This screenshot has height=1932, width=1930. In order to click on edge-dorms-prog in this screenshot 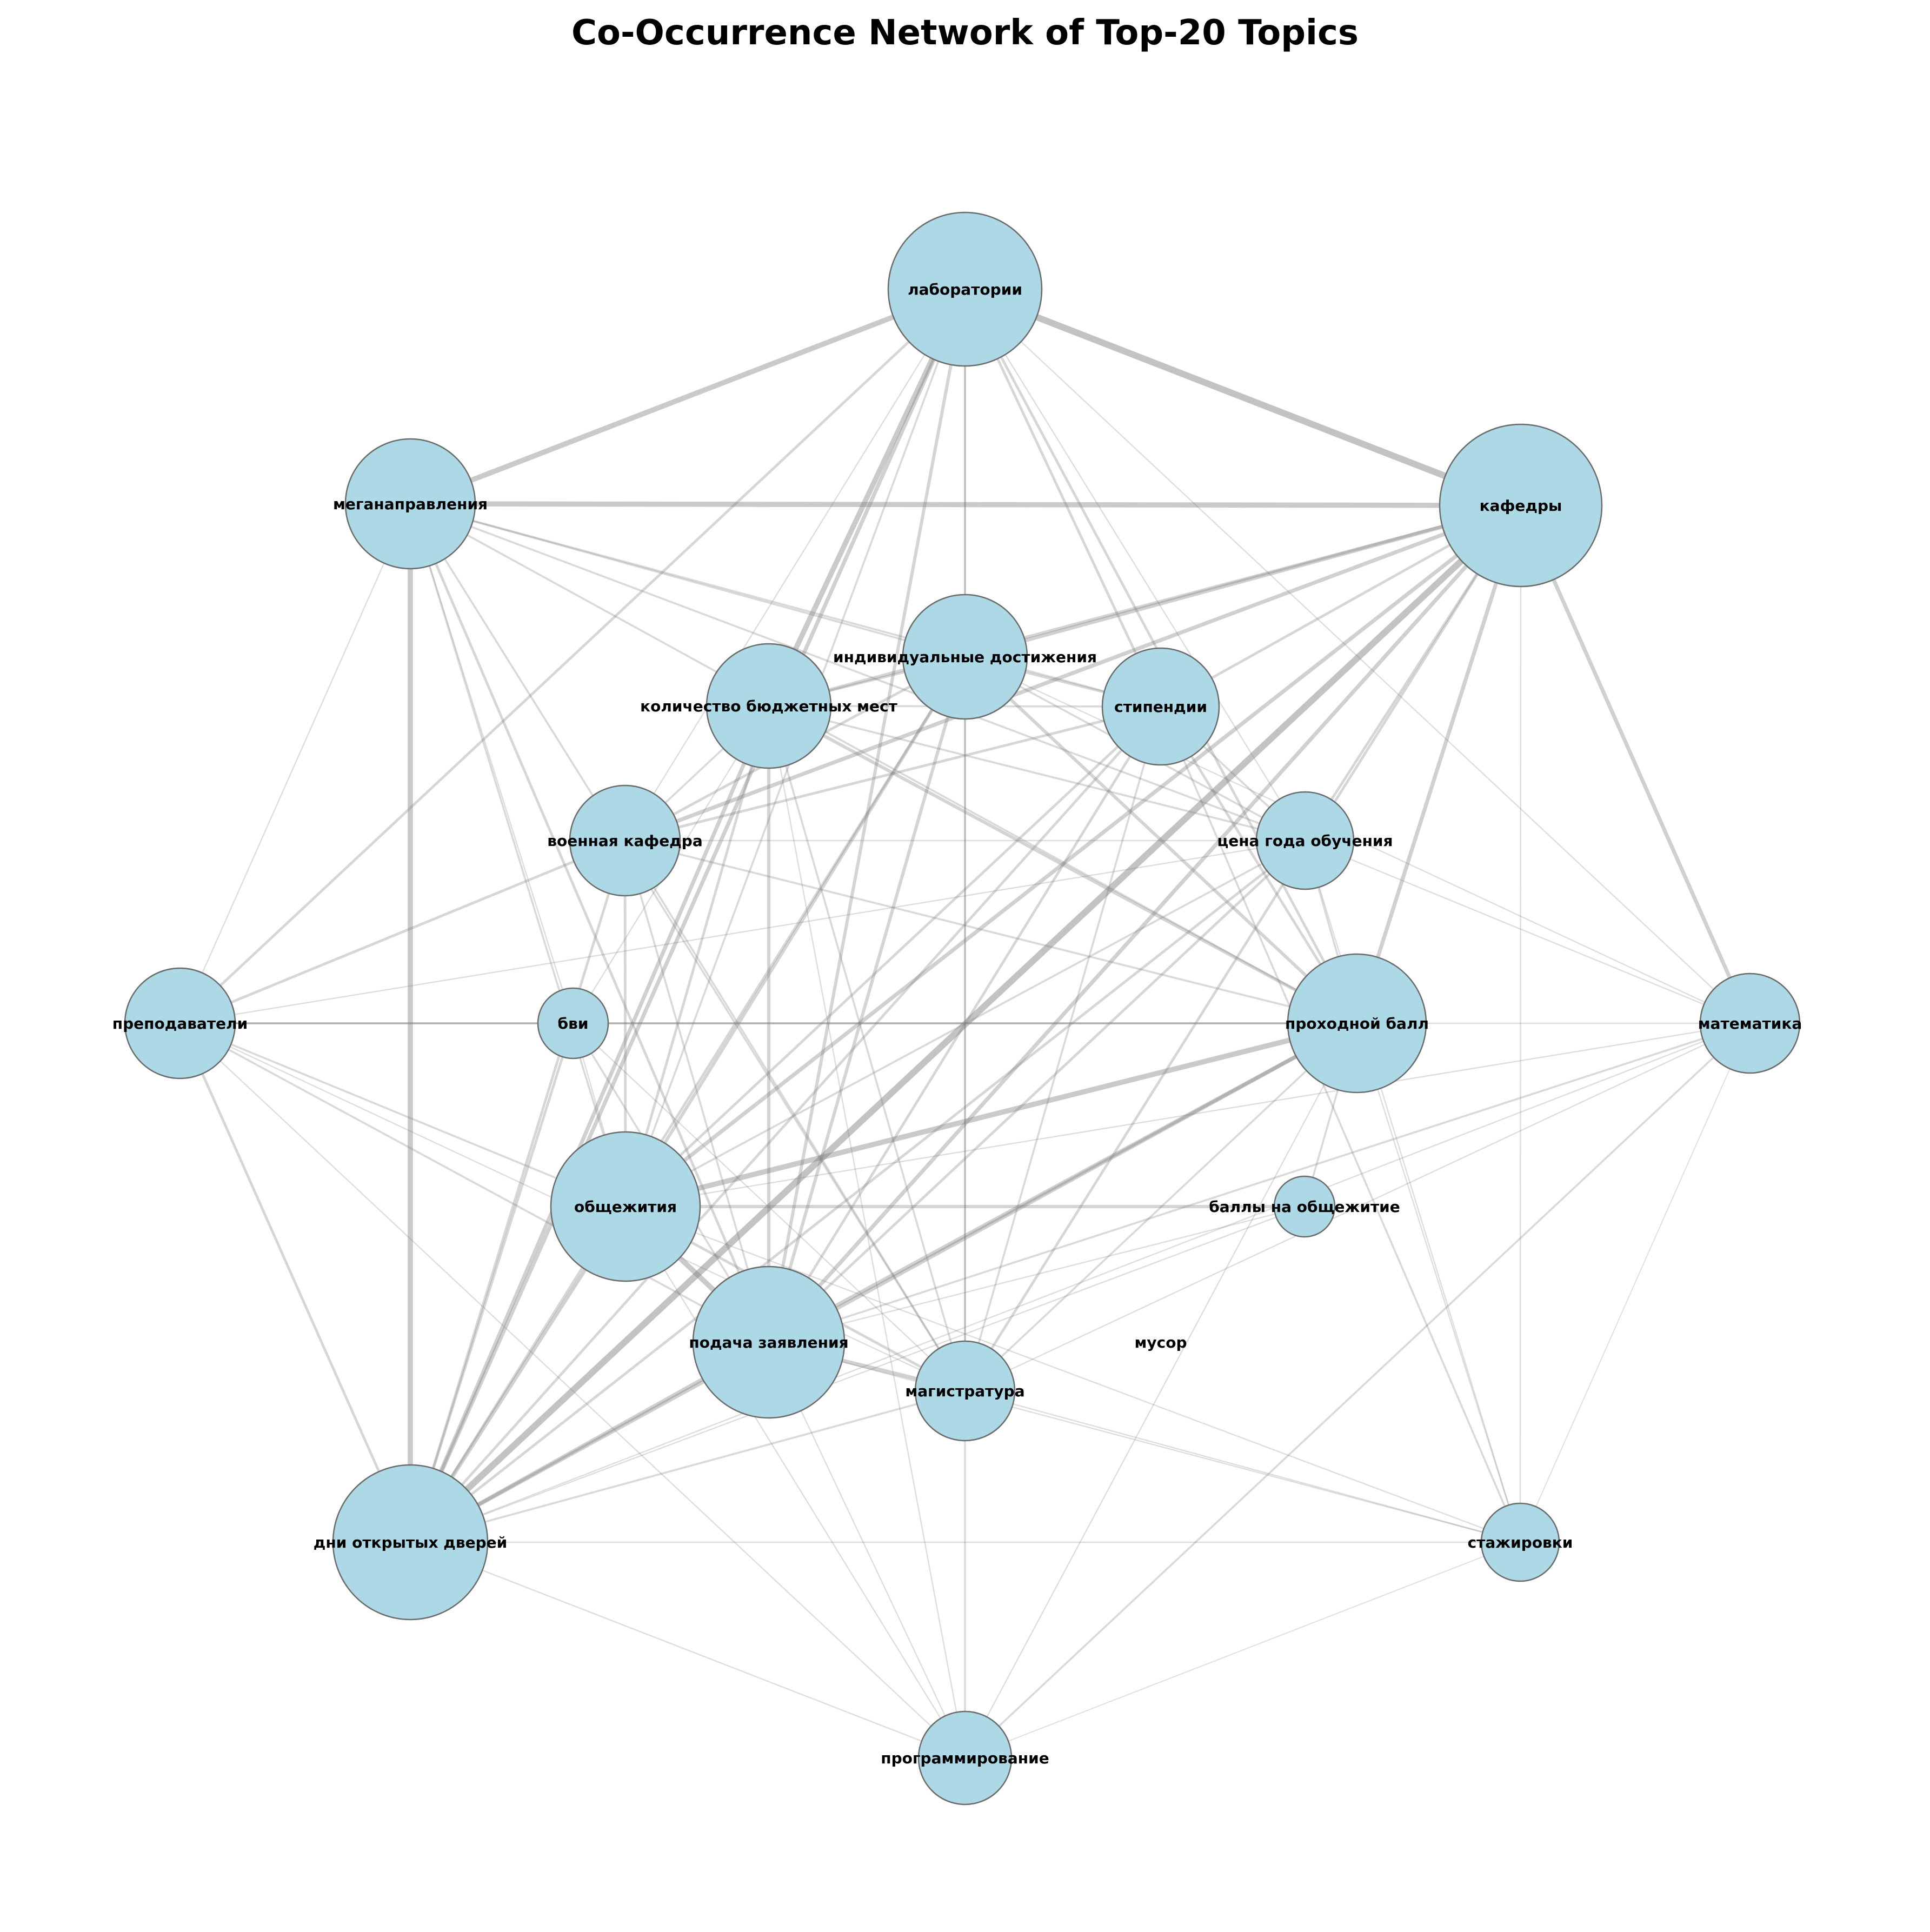, I will do `click(795, 1482)`.